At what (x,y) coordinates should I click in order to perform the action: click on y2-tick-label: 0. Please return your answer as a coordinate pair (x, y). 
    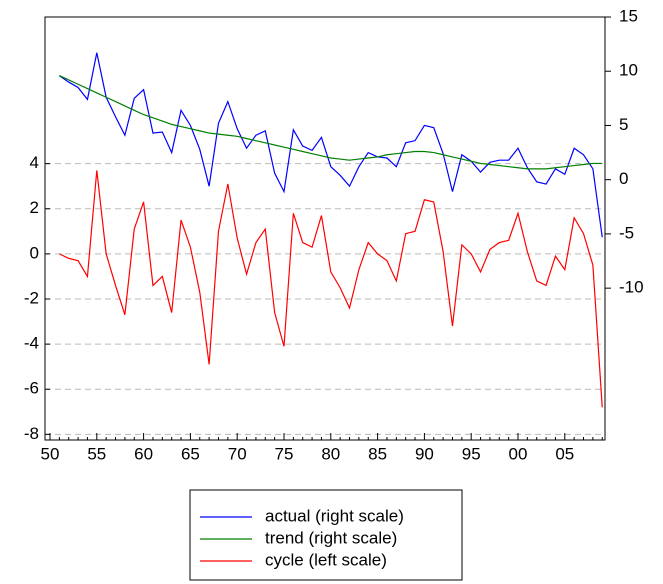
    Looking at the image, I should click on (623, 178).